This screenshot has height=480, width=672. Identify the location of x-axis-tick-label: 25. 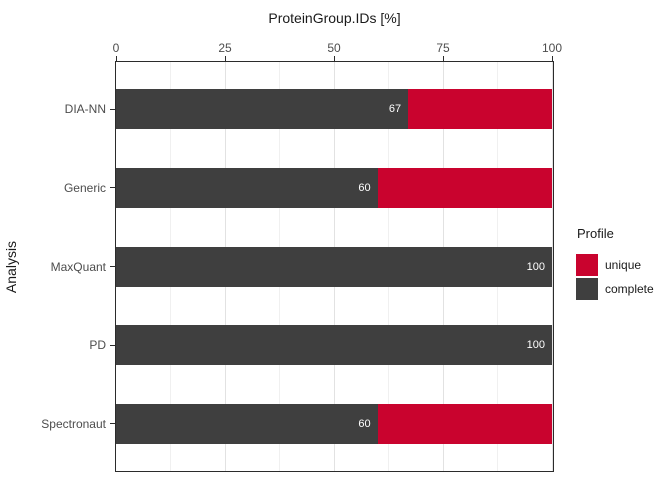
(225, 48).